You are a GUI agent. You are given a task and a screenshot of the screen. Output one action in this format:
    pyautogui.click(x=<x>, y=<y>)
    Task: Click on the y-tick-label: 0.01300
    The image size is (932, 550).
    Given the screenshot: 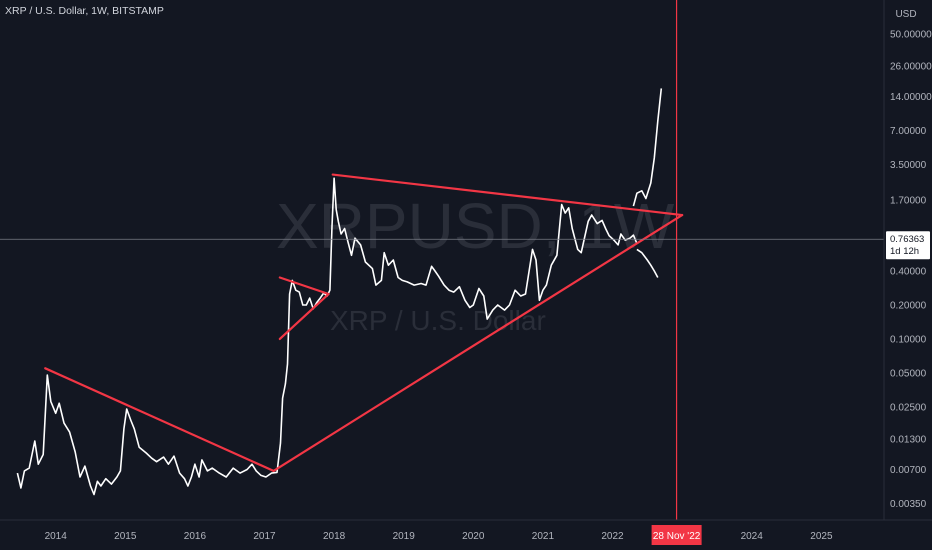 What is the action you would take?
    pyautogui.click(x=908, y=440)
    